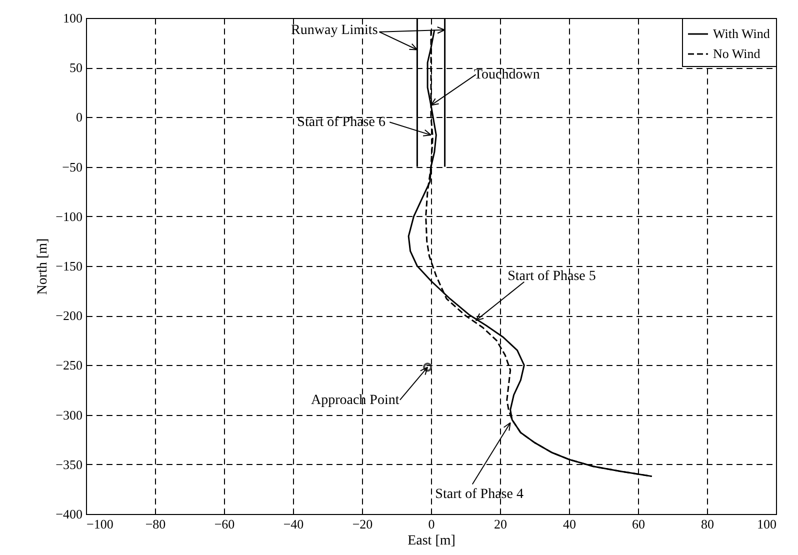 This screenshot has width=798, height=555. I want to click on y-tick-label: 50, so click(76, 68).